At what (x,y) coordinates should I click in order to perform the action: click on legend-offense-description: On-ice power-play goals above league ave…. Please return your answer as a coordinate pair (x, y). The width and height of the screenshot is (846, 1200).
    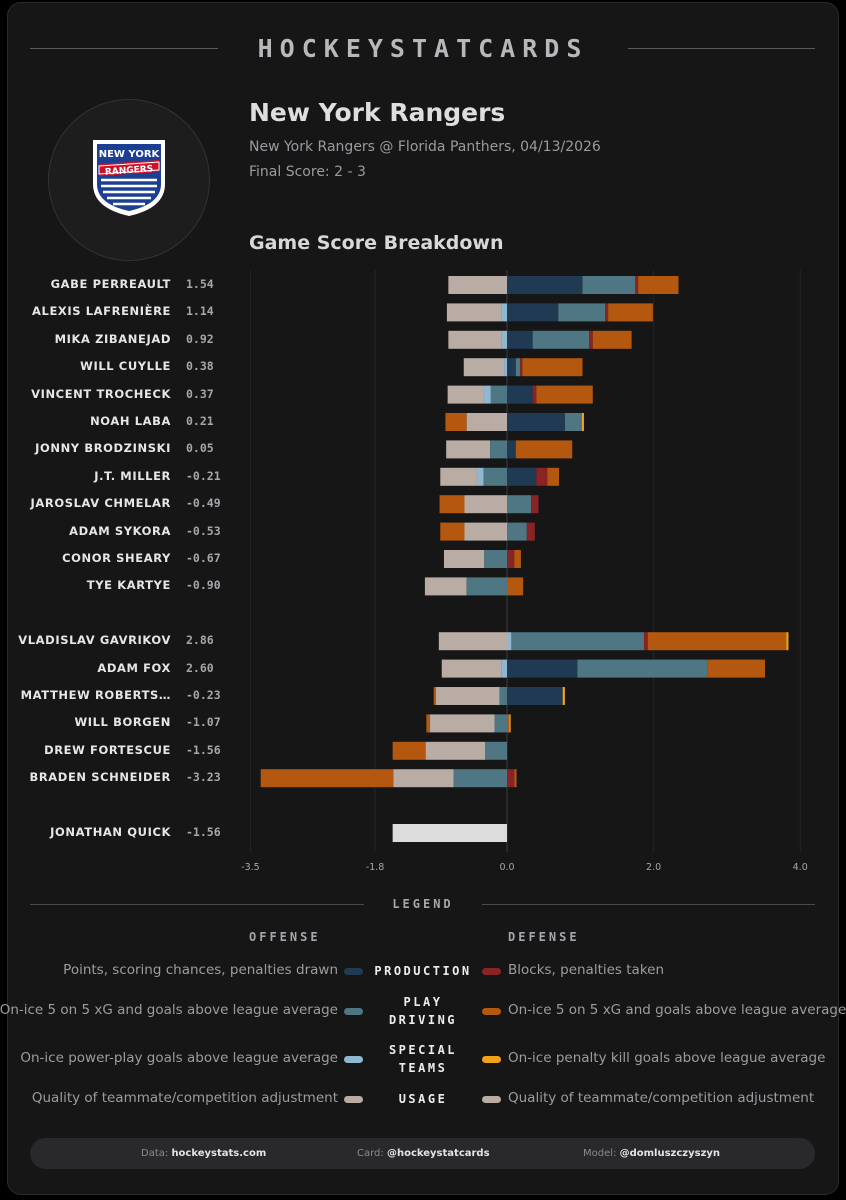
    Looking at the image, I should click on (179, 1058).